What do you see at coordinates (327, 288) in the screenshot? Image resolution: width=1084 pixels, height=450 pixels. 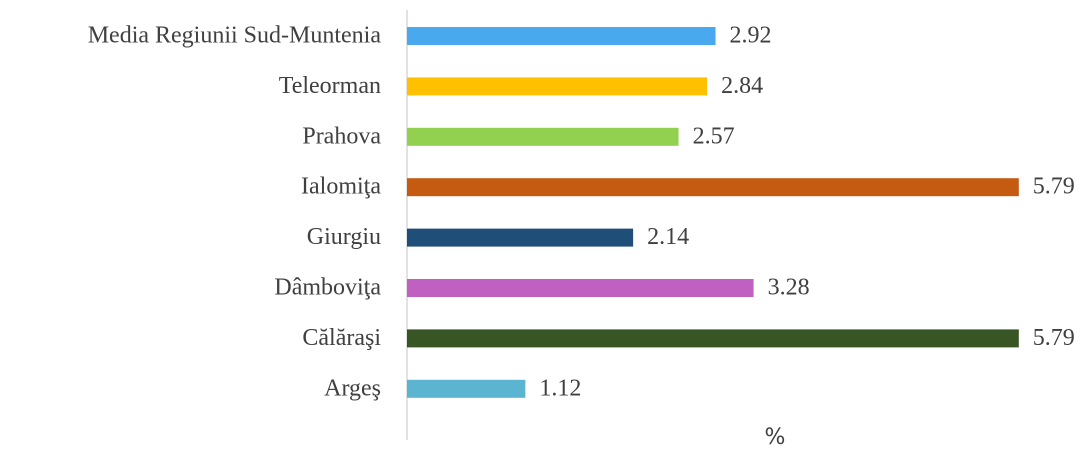 I see `y-tick-label: Dâmboviţa` at bounding box center [327, 288].